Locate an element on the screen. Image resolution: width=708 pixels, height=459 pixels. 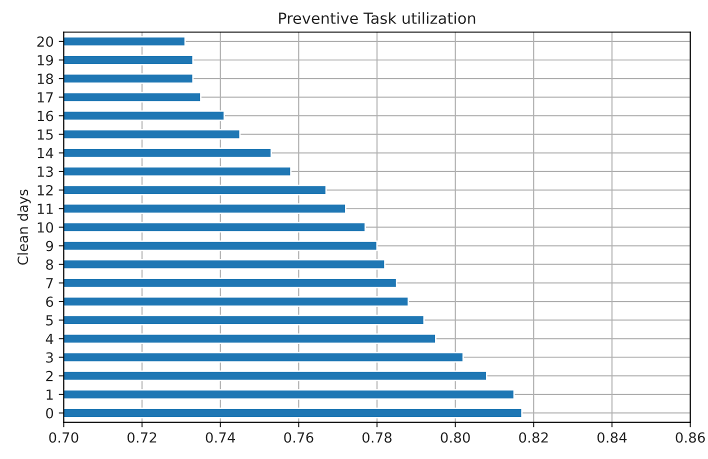
y-tick-label: 2 is located at coordinates (49, 376).